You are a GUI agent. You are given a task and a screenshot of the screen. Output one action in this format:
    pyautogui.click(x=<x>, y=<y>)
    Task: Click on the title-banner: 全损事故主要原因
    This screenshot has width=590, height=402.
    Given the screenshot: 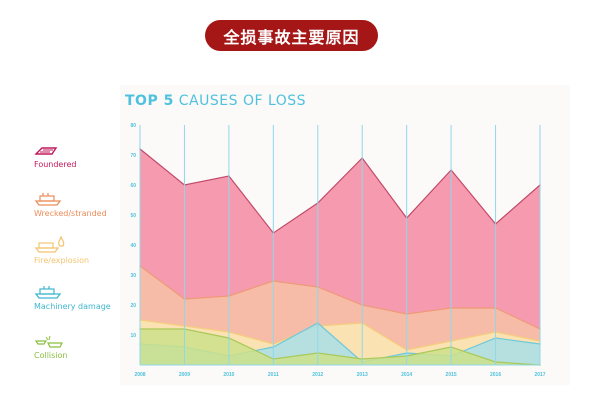 What is the action you would take?
    pyautogui.click(x=291, y=35)
    